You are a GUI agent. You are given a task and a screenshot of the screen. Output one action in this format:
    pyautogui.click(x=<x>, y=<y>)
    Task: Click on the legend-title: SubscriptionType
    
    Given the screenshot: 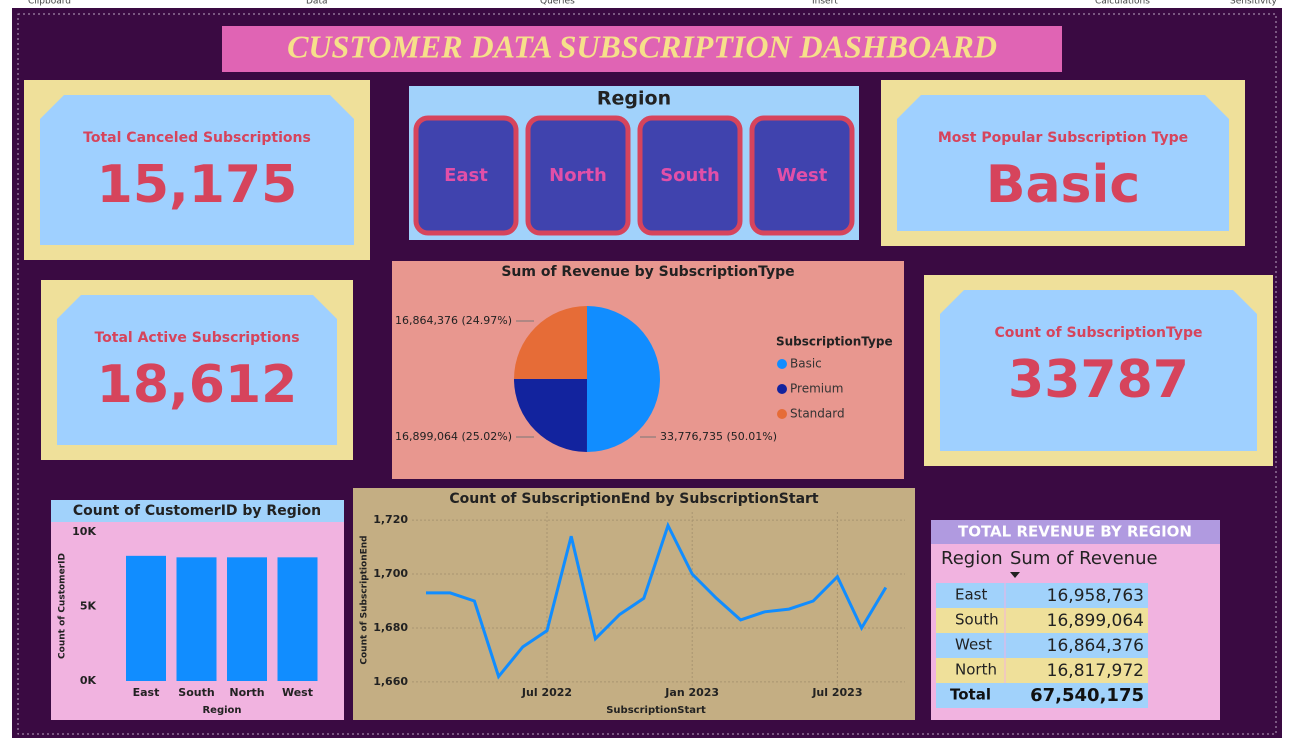 What is the action you would take?
    pyautogui.click(x=834, y=342)
    